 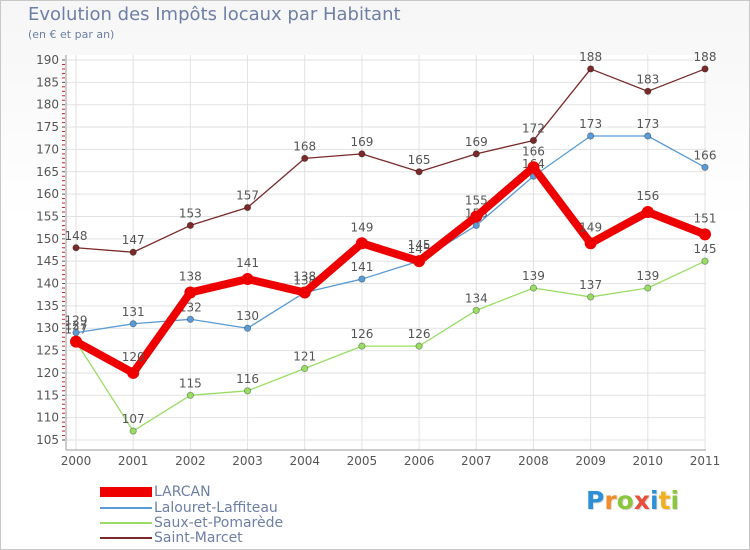 What do you see at coordinates (76, 321) in the screenshot?
I see `data-label: 129` at bounding box center [76, 321].